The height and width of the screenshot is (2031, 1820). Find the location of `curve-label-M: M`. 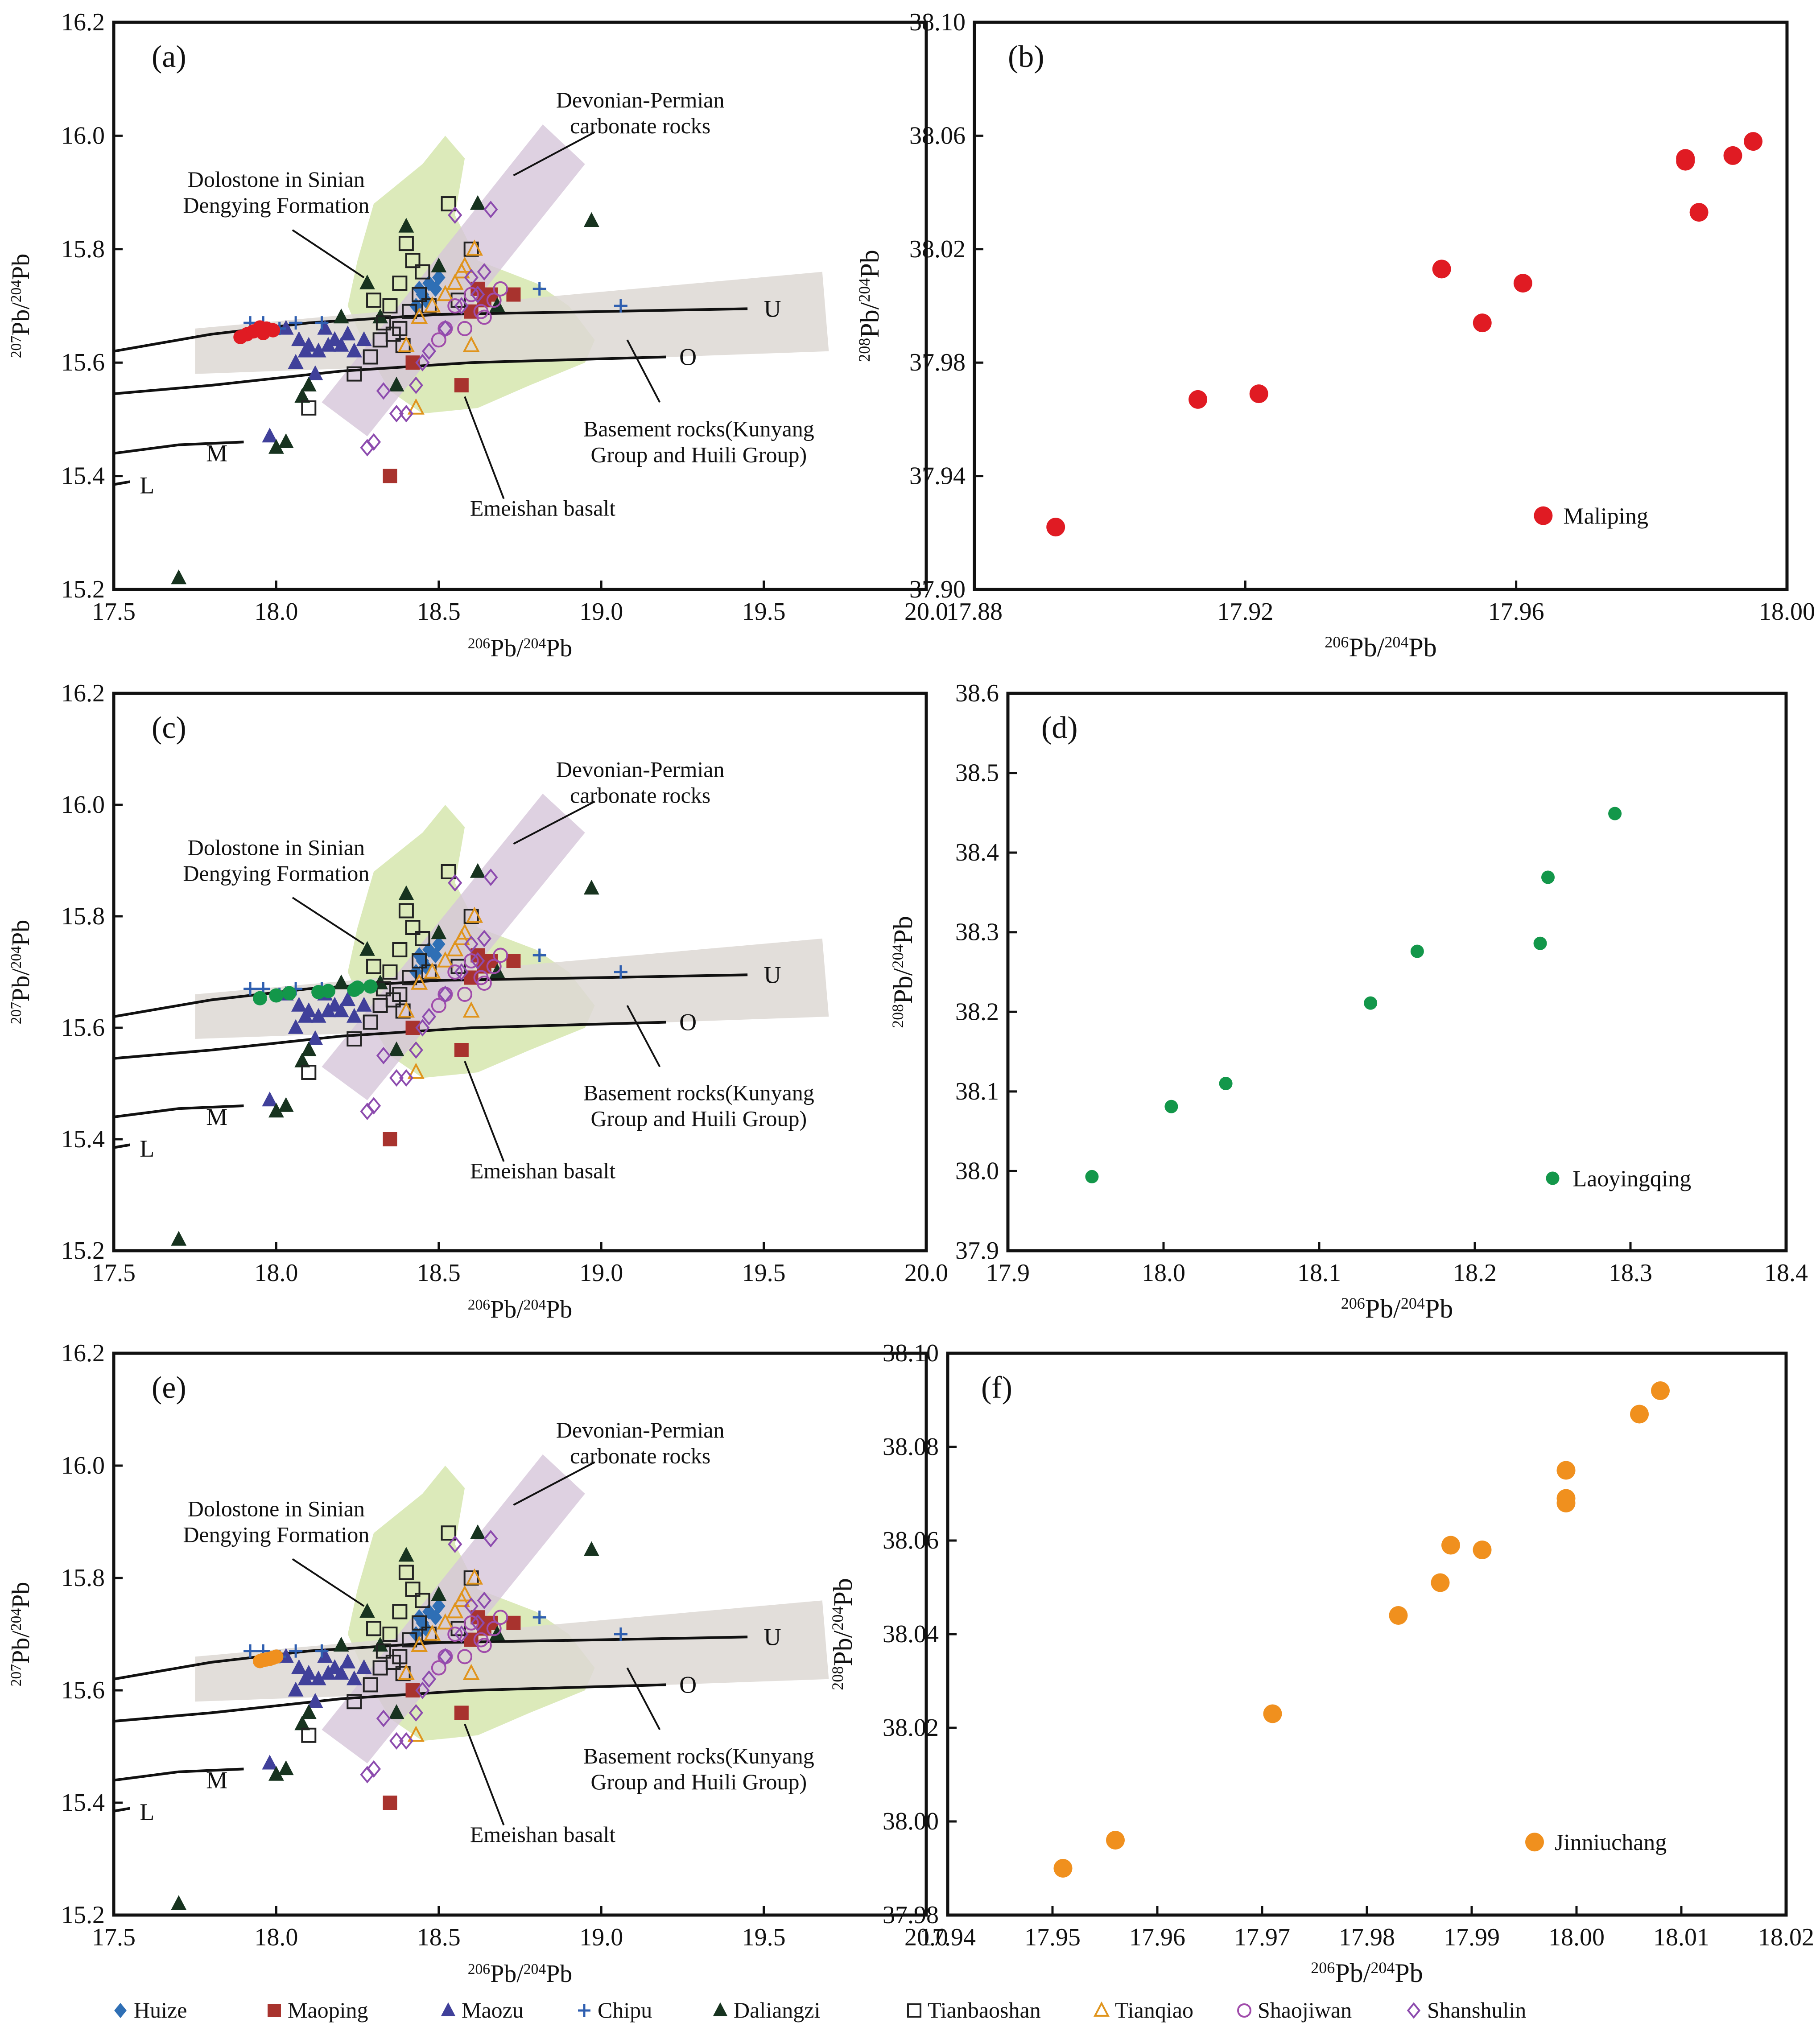

curve-label-M: M is located at coordinates (216, 1780).